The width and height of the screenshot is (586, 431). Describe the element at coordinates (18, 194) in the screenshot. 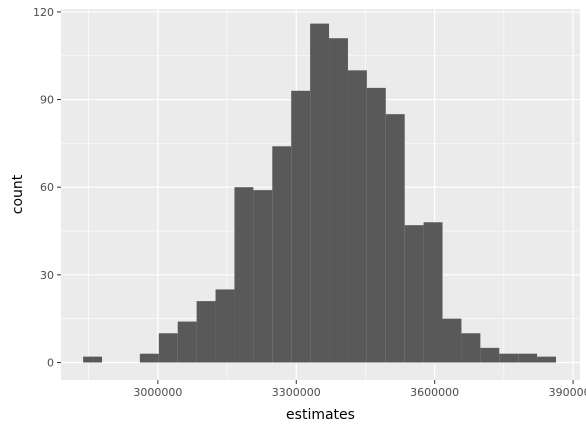

I see `y-axis-title: count` at that location.